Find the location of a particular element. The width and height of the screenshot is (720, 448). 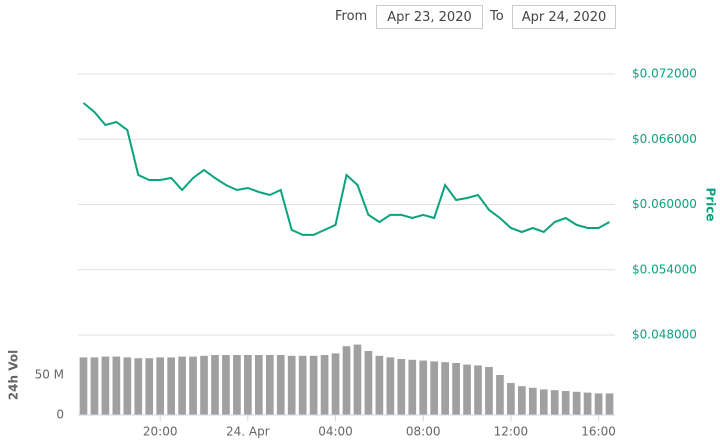

y-tick-label: $0.066000 is located at coordinates (664, 139).